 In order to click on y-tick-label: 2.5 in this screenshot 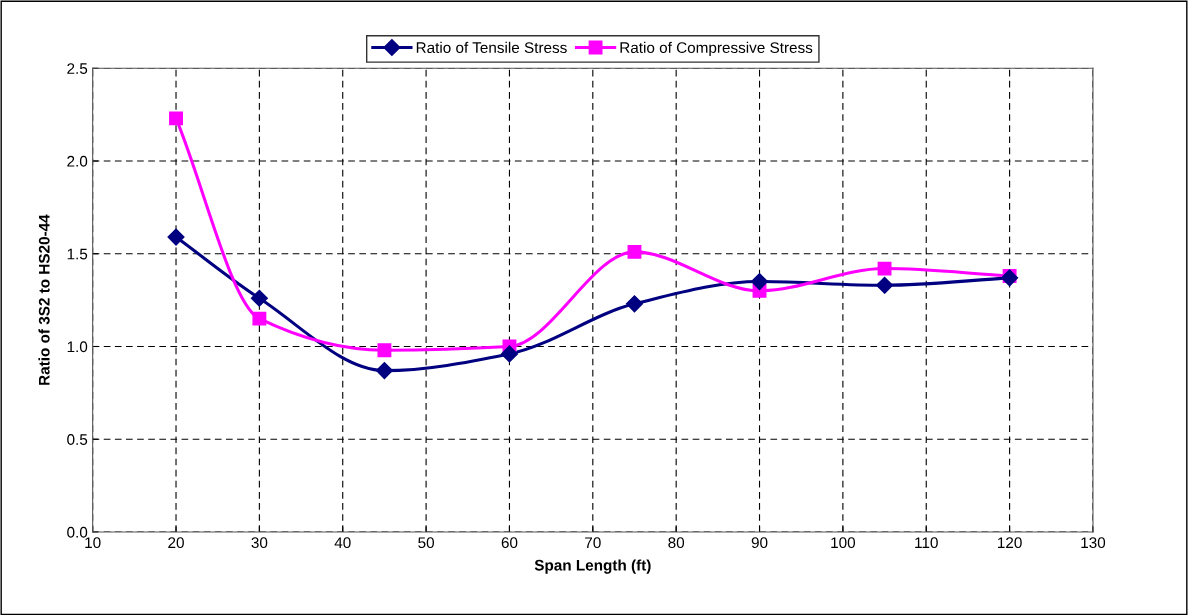, I will do `click(77, 68)`.